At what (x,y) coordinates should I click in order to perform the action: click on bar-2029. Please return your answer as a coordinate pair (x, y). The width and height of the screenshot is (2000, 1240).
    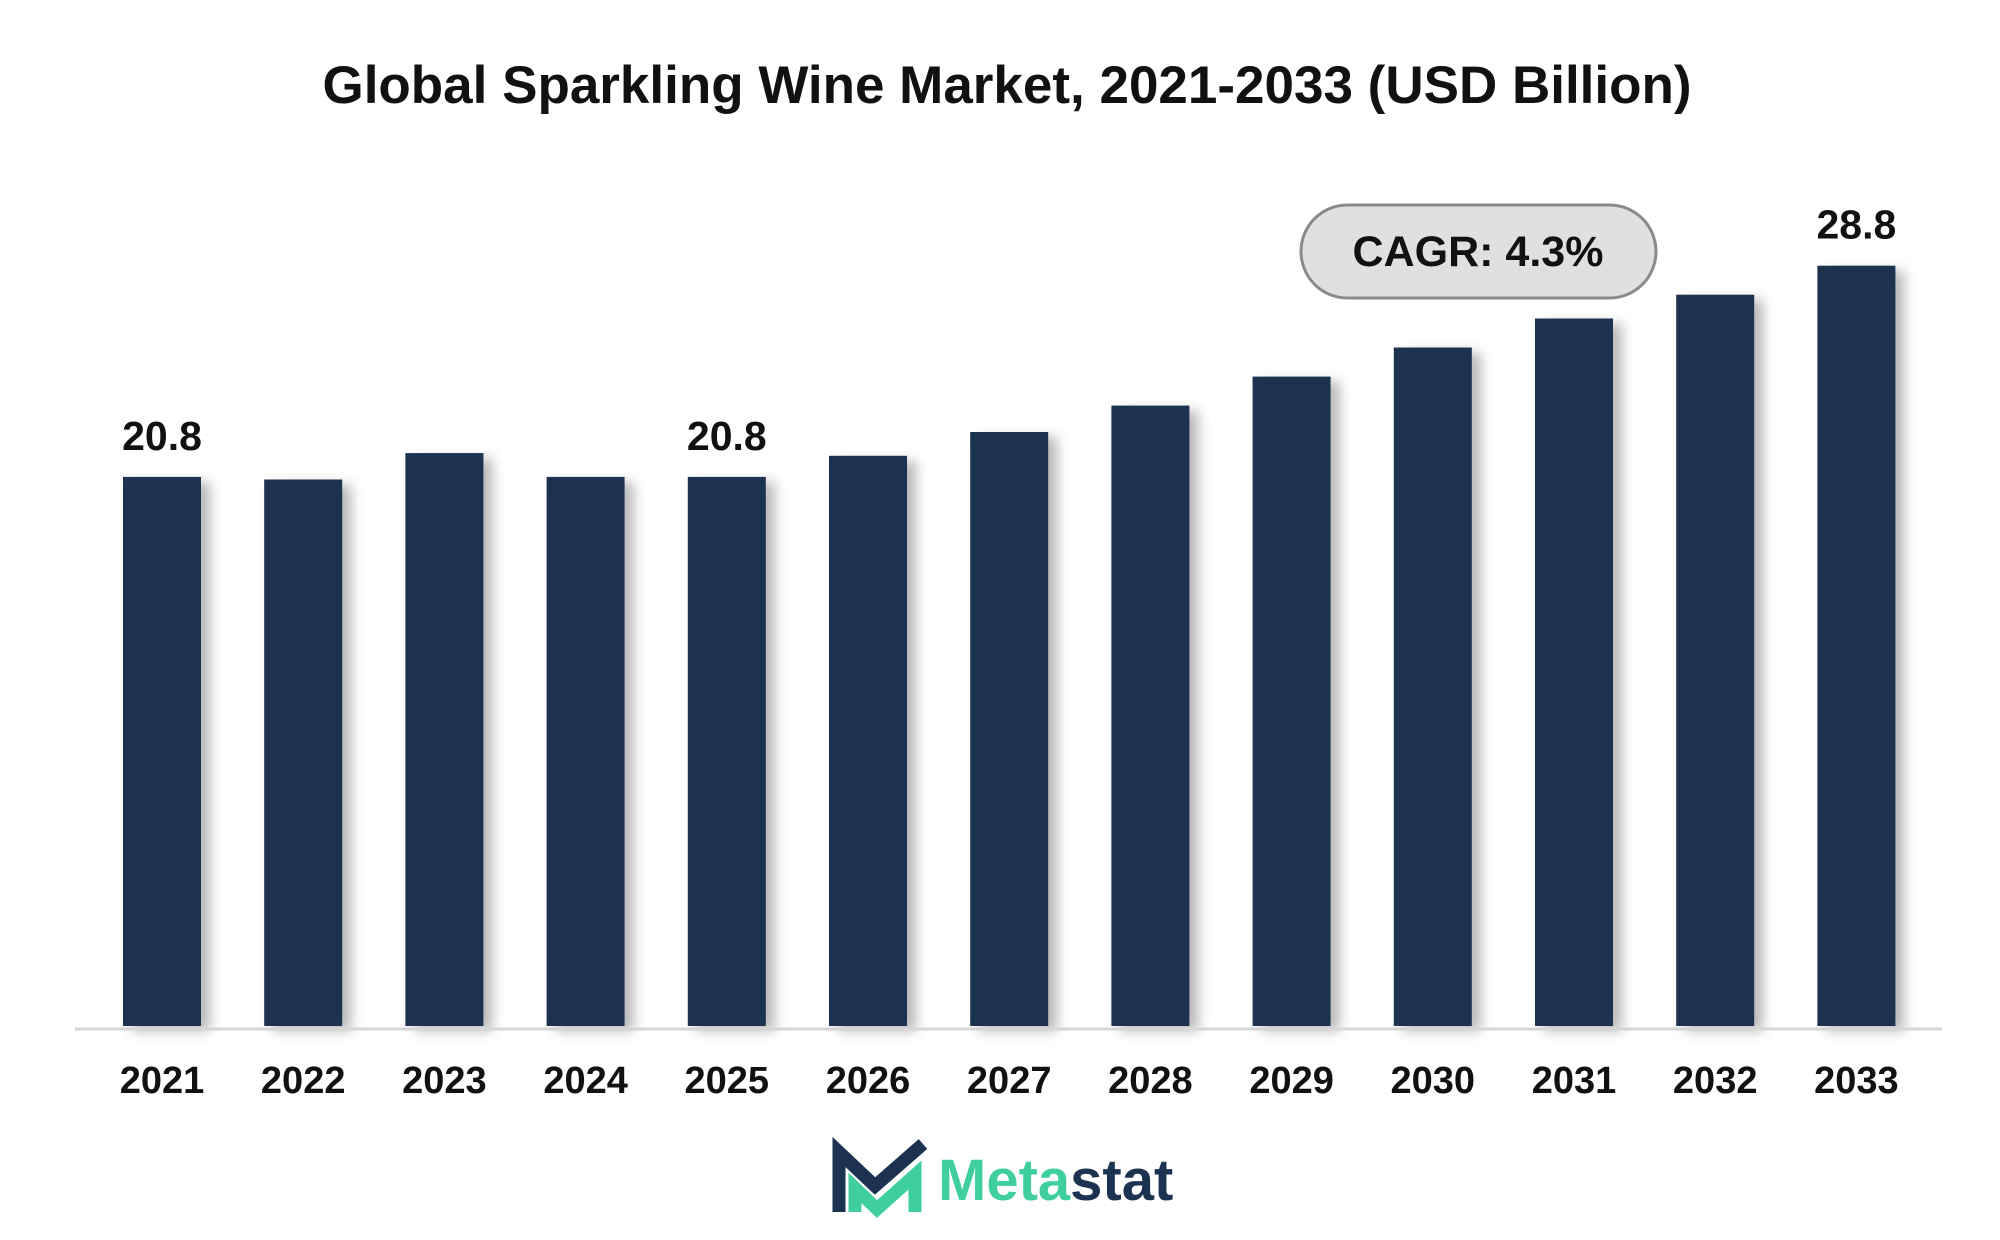
    Looking at the image, I should click on (1291, 701).